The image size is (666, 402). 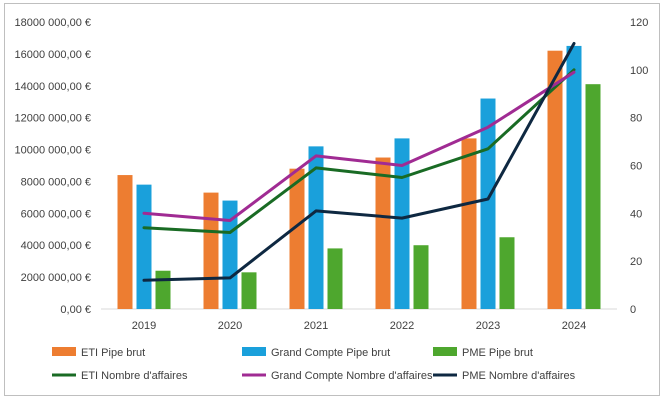 I want to click on x-tick-label: 2022, so click(x=402, y=326).